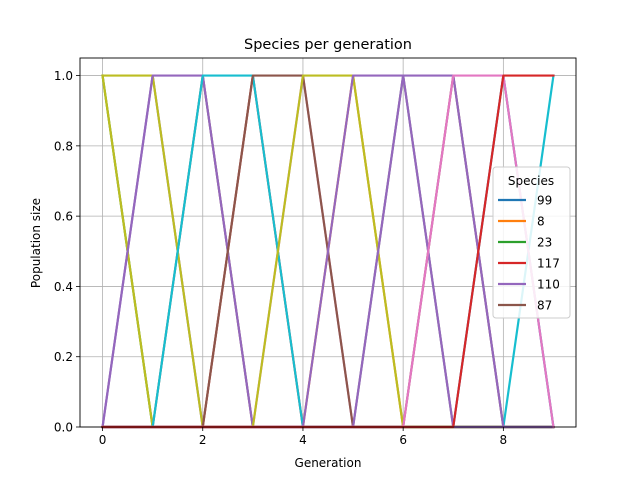 The width and height of the screenshot is (640, 484). Describe the element at coordinates (63, 287) in the screenshot. I see `y-tick-label: 0.4` at that location.